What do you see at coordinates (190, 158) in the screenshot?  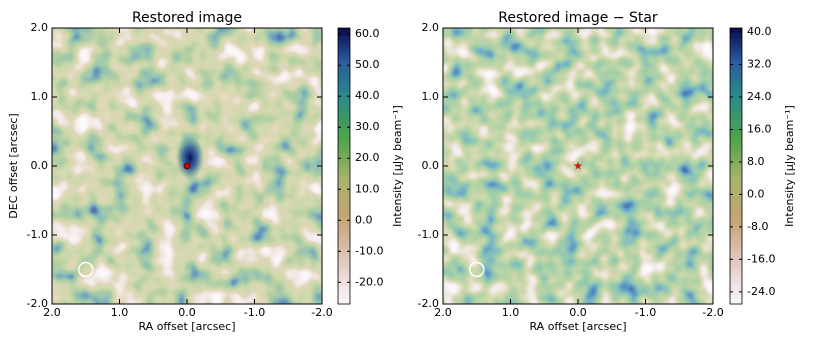 I see `emission-blob` at bounding box center [190, 158].